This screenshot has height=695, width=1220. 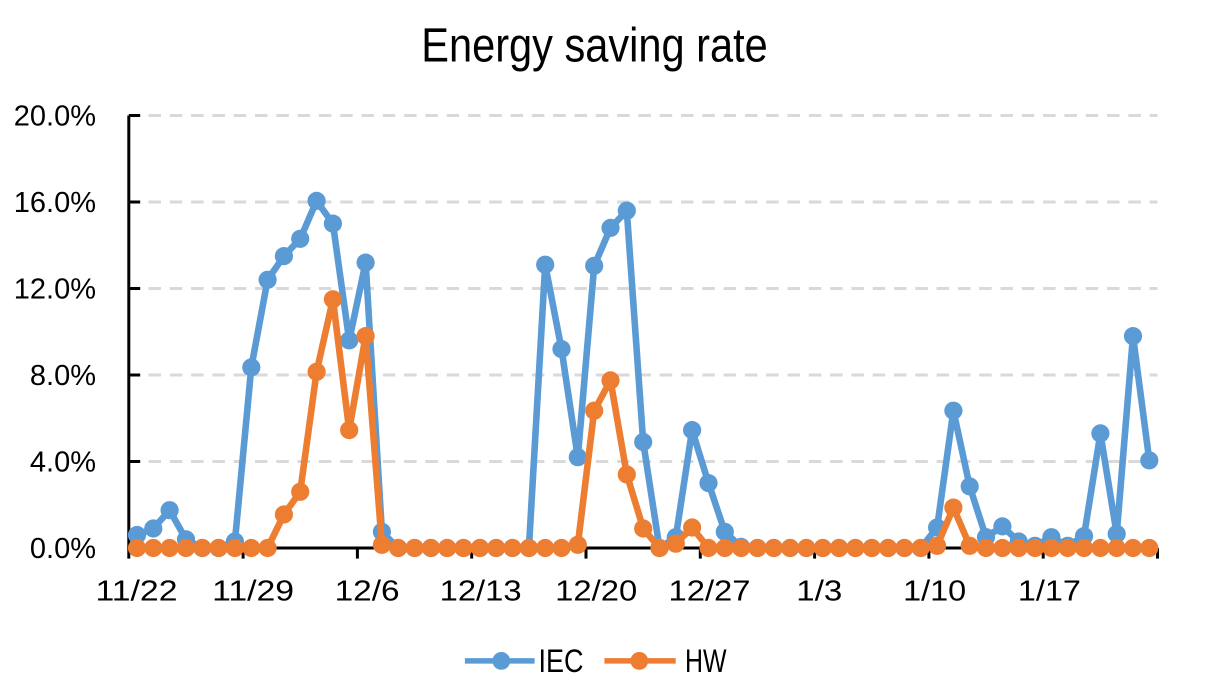 What do you see at coordinates (819, 592) in the screenshot?
I see `svg-text: 1/3` at bounding box center [819, 592].